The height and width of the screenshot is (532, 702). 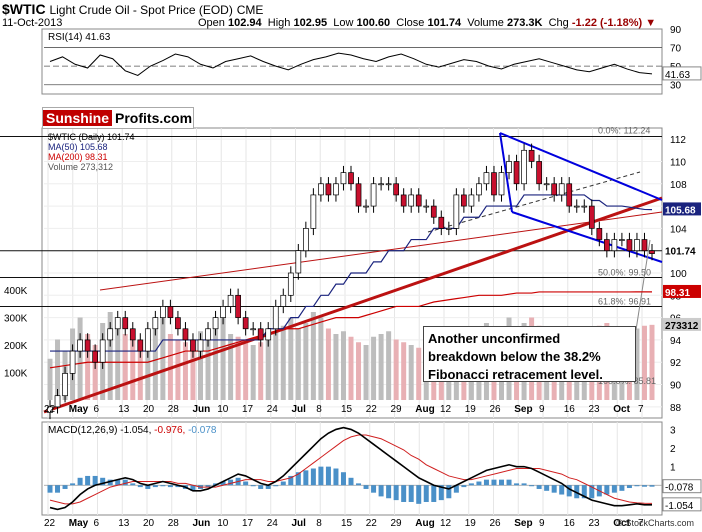 I want to click on x-tick-label: 10, so click(x=223, y=409).